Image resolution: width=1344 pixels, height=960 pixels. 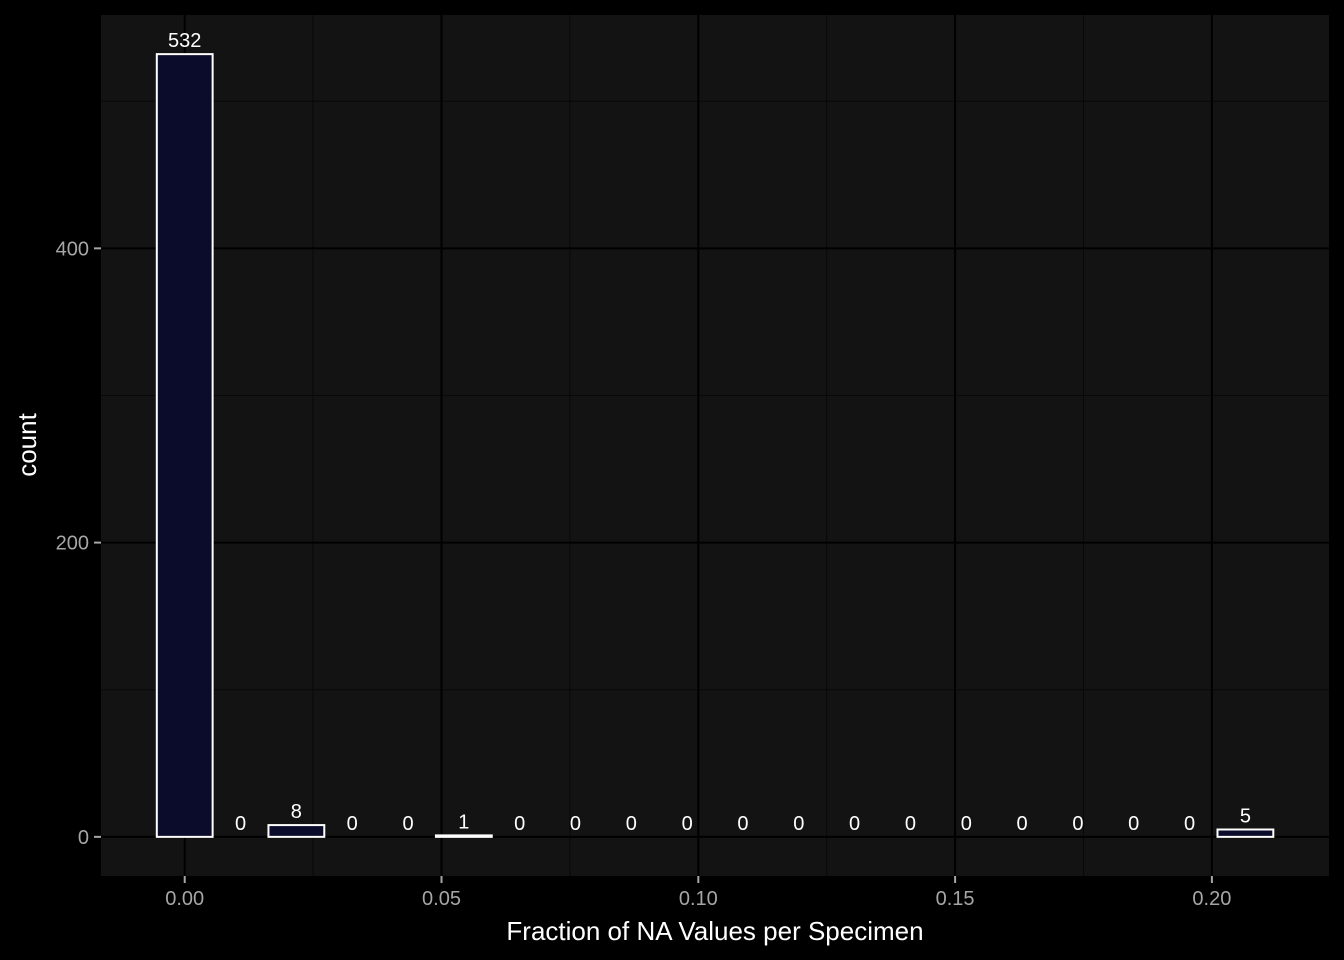 What do you see at coordinates (1077, 824) in the screenshot?
I see `bar-value-label-16: 0` at bounding box center [1077, 824].